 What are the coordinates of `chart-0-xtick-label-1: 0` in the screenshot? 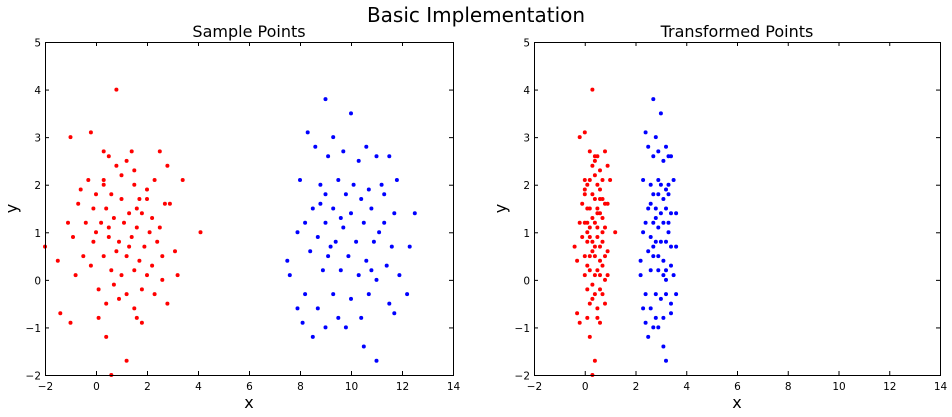 It's located at (96, 387).